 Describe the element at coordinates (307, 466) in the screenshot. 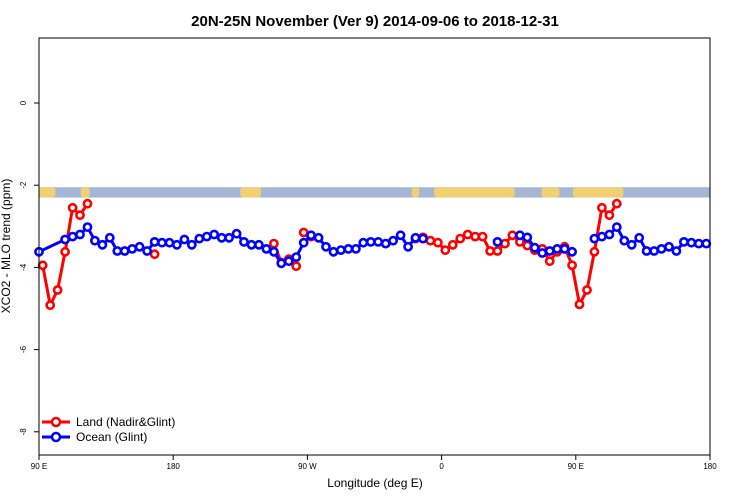

I see `x-tick-label: 90 W` at that location.